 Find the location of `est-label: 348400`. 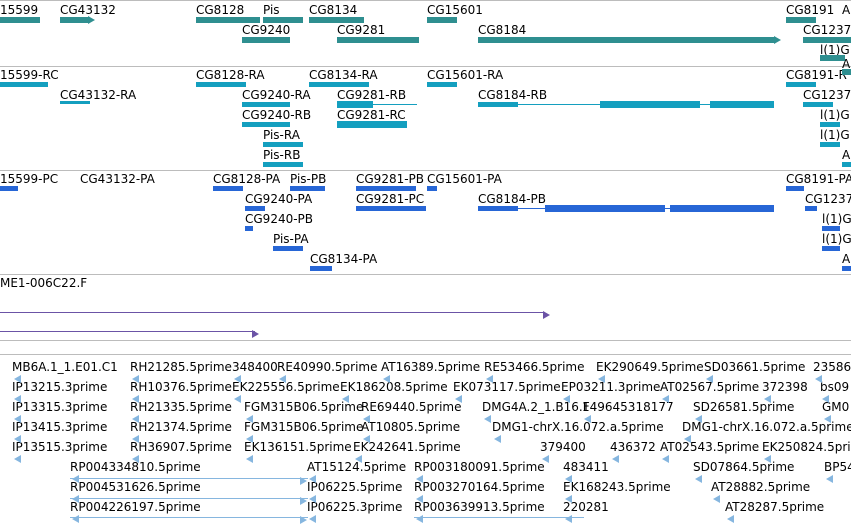

est-label: 348400 is located at coordinates (255, 367).